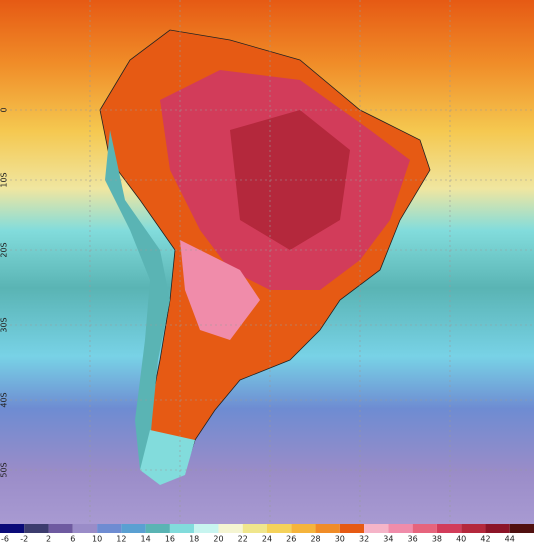 The width and height of the screenshot is (534, 544). What do you see at coordinates (413, 539) in the screenshot?
I see `colorbar-label: 36` at bounding box center [413, 539].